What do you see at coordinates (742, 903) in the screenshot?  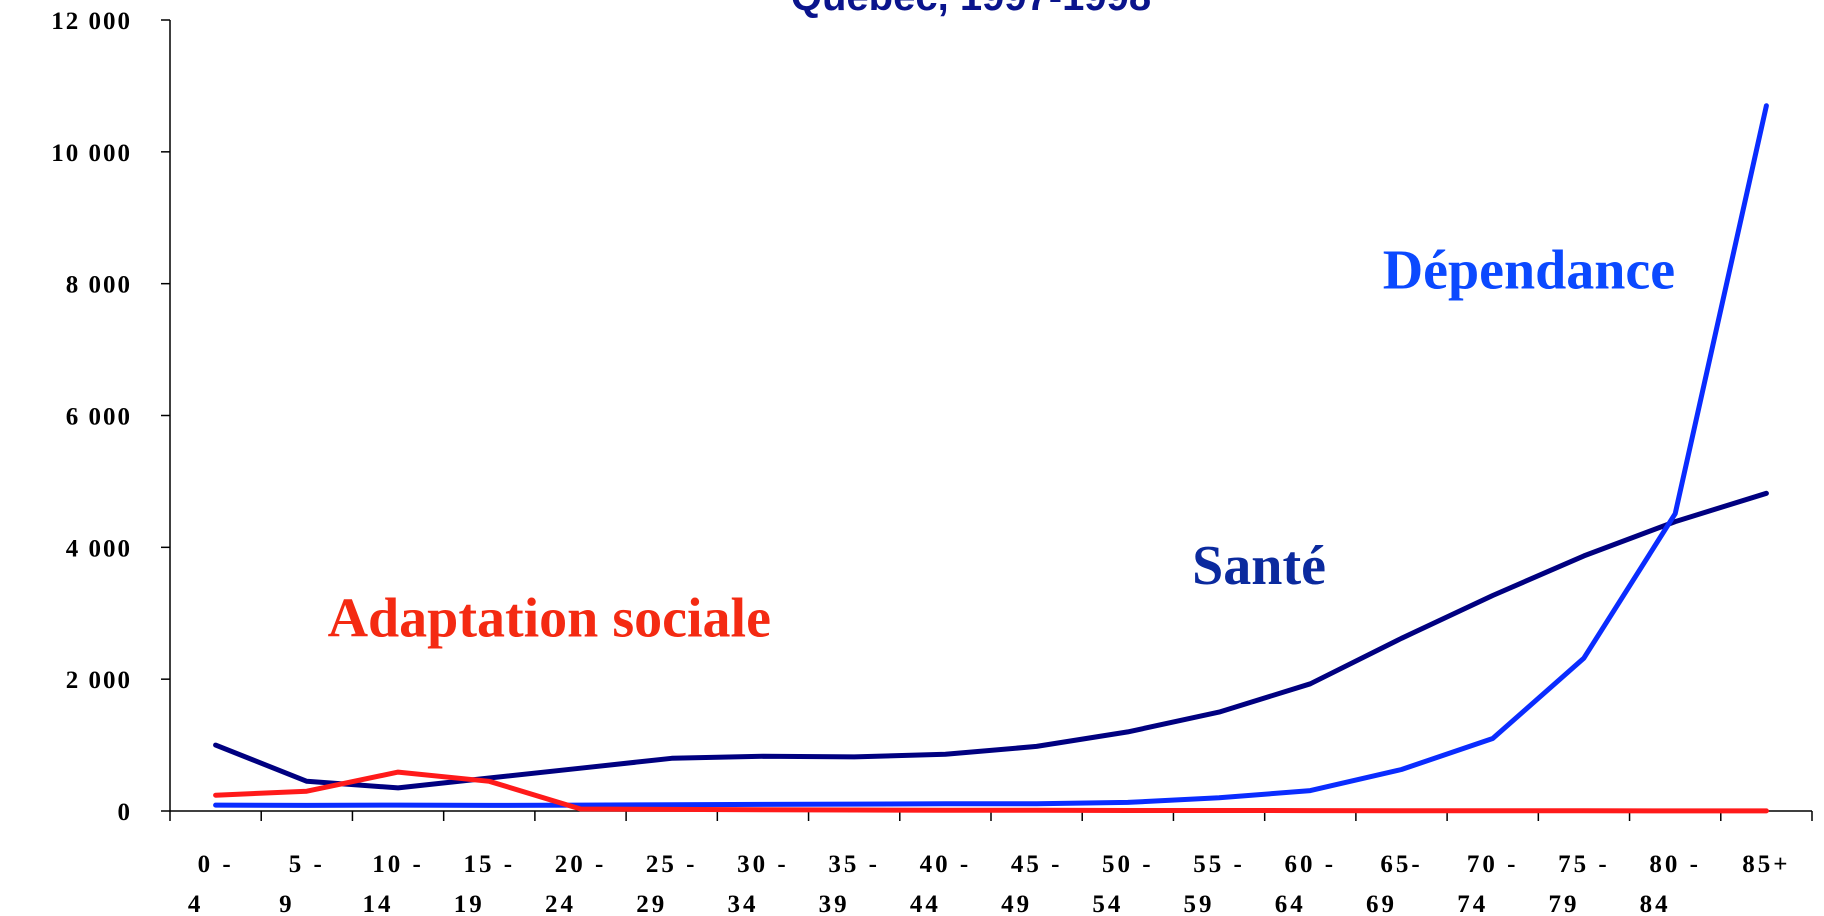 I see `x-tick-label: 34` at bounding box center [742, 903].